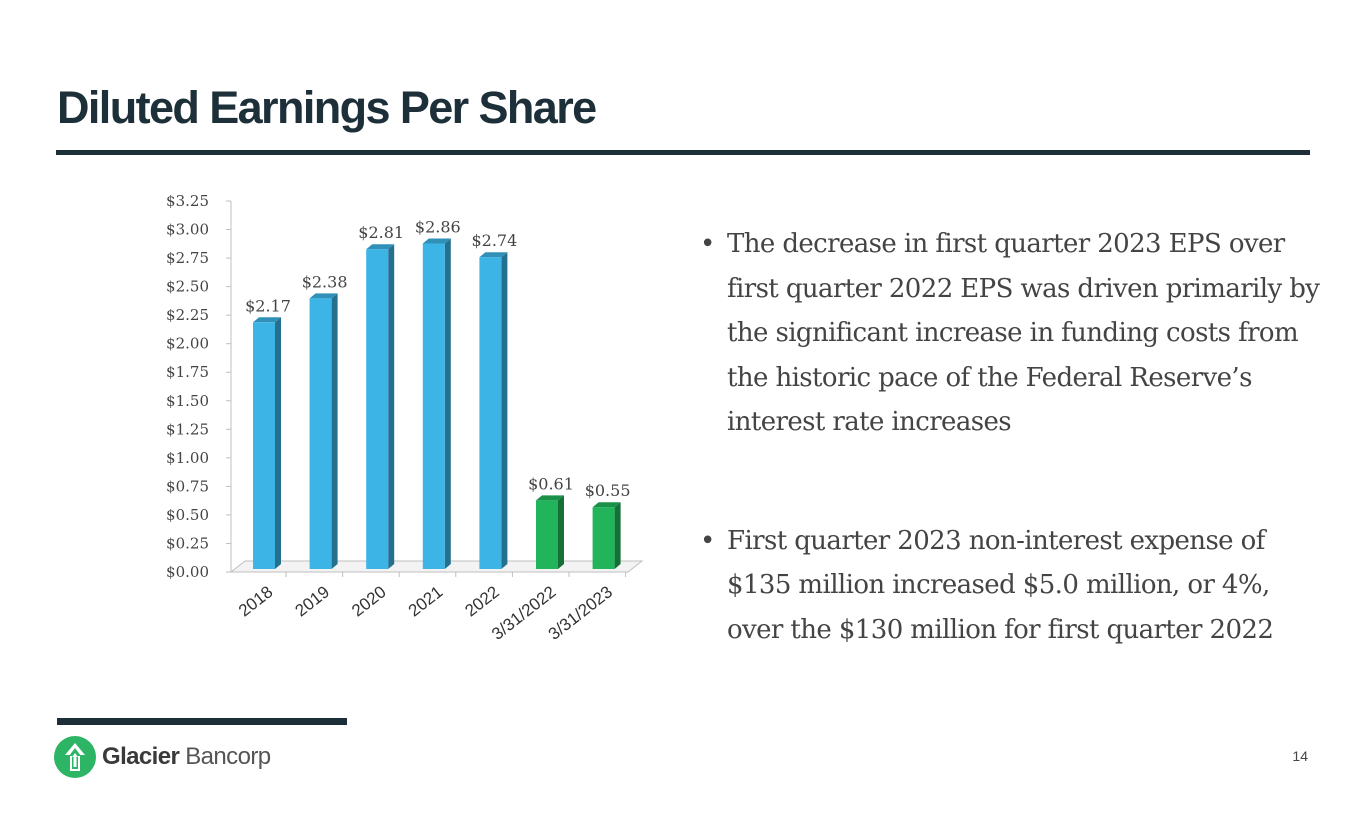 This screenshot has height=829, width=1365. What do you see at coordinates (608, 490) in the screenshot?
I see `data-label: $0.55` at bounding box center [608, 490].